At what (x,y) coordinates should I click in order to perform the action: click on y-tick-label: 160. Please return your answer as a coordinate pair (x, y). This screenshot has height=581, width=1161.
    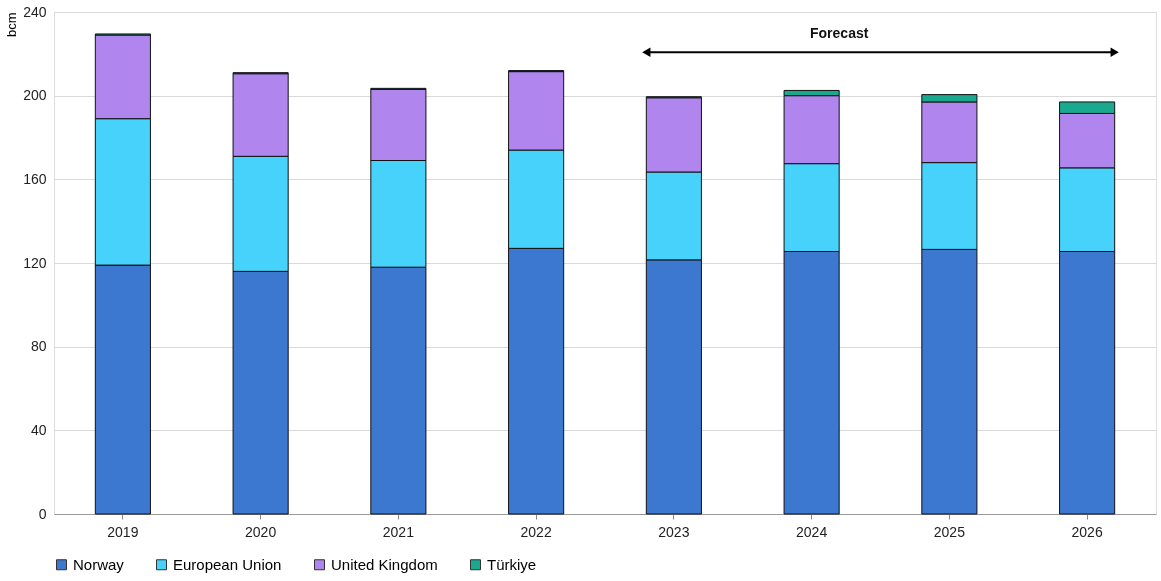
    Looking at the image, I should click on (35, 178).